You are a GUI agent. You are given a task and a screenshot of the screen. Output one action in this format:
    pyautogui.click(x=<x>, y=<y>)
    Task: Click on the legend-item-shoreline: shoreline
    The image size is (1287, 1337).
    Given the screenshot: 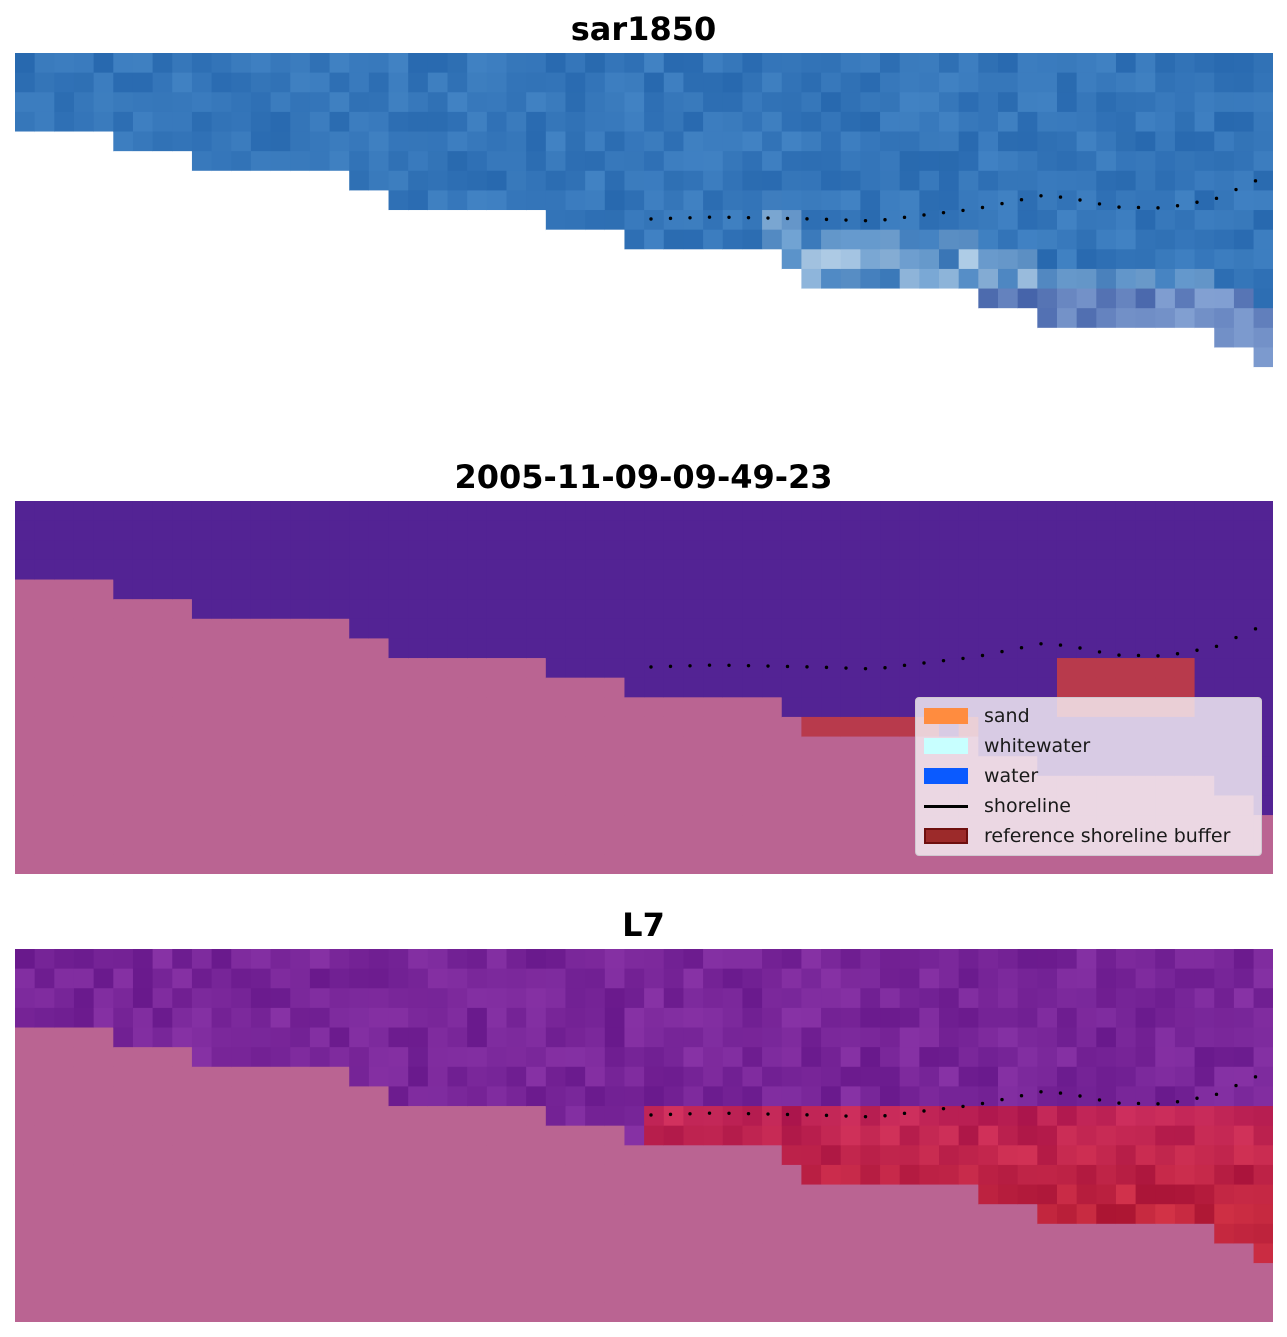 What is the action you would take?
    pyautogui.click(x=997, y=806)
    